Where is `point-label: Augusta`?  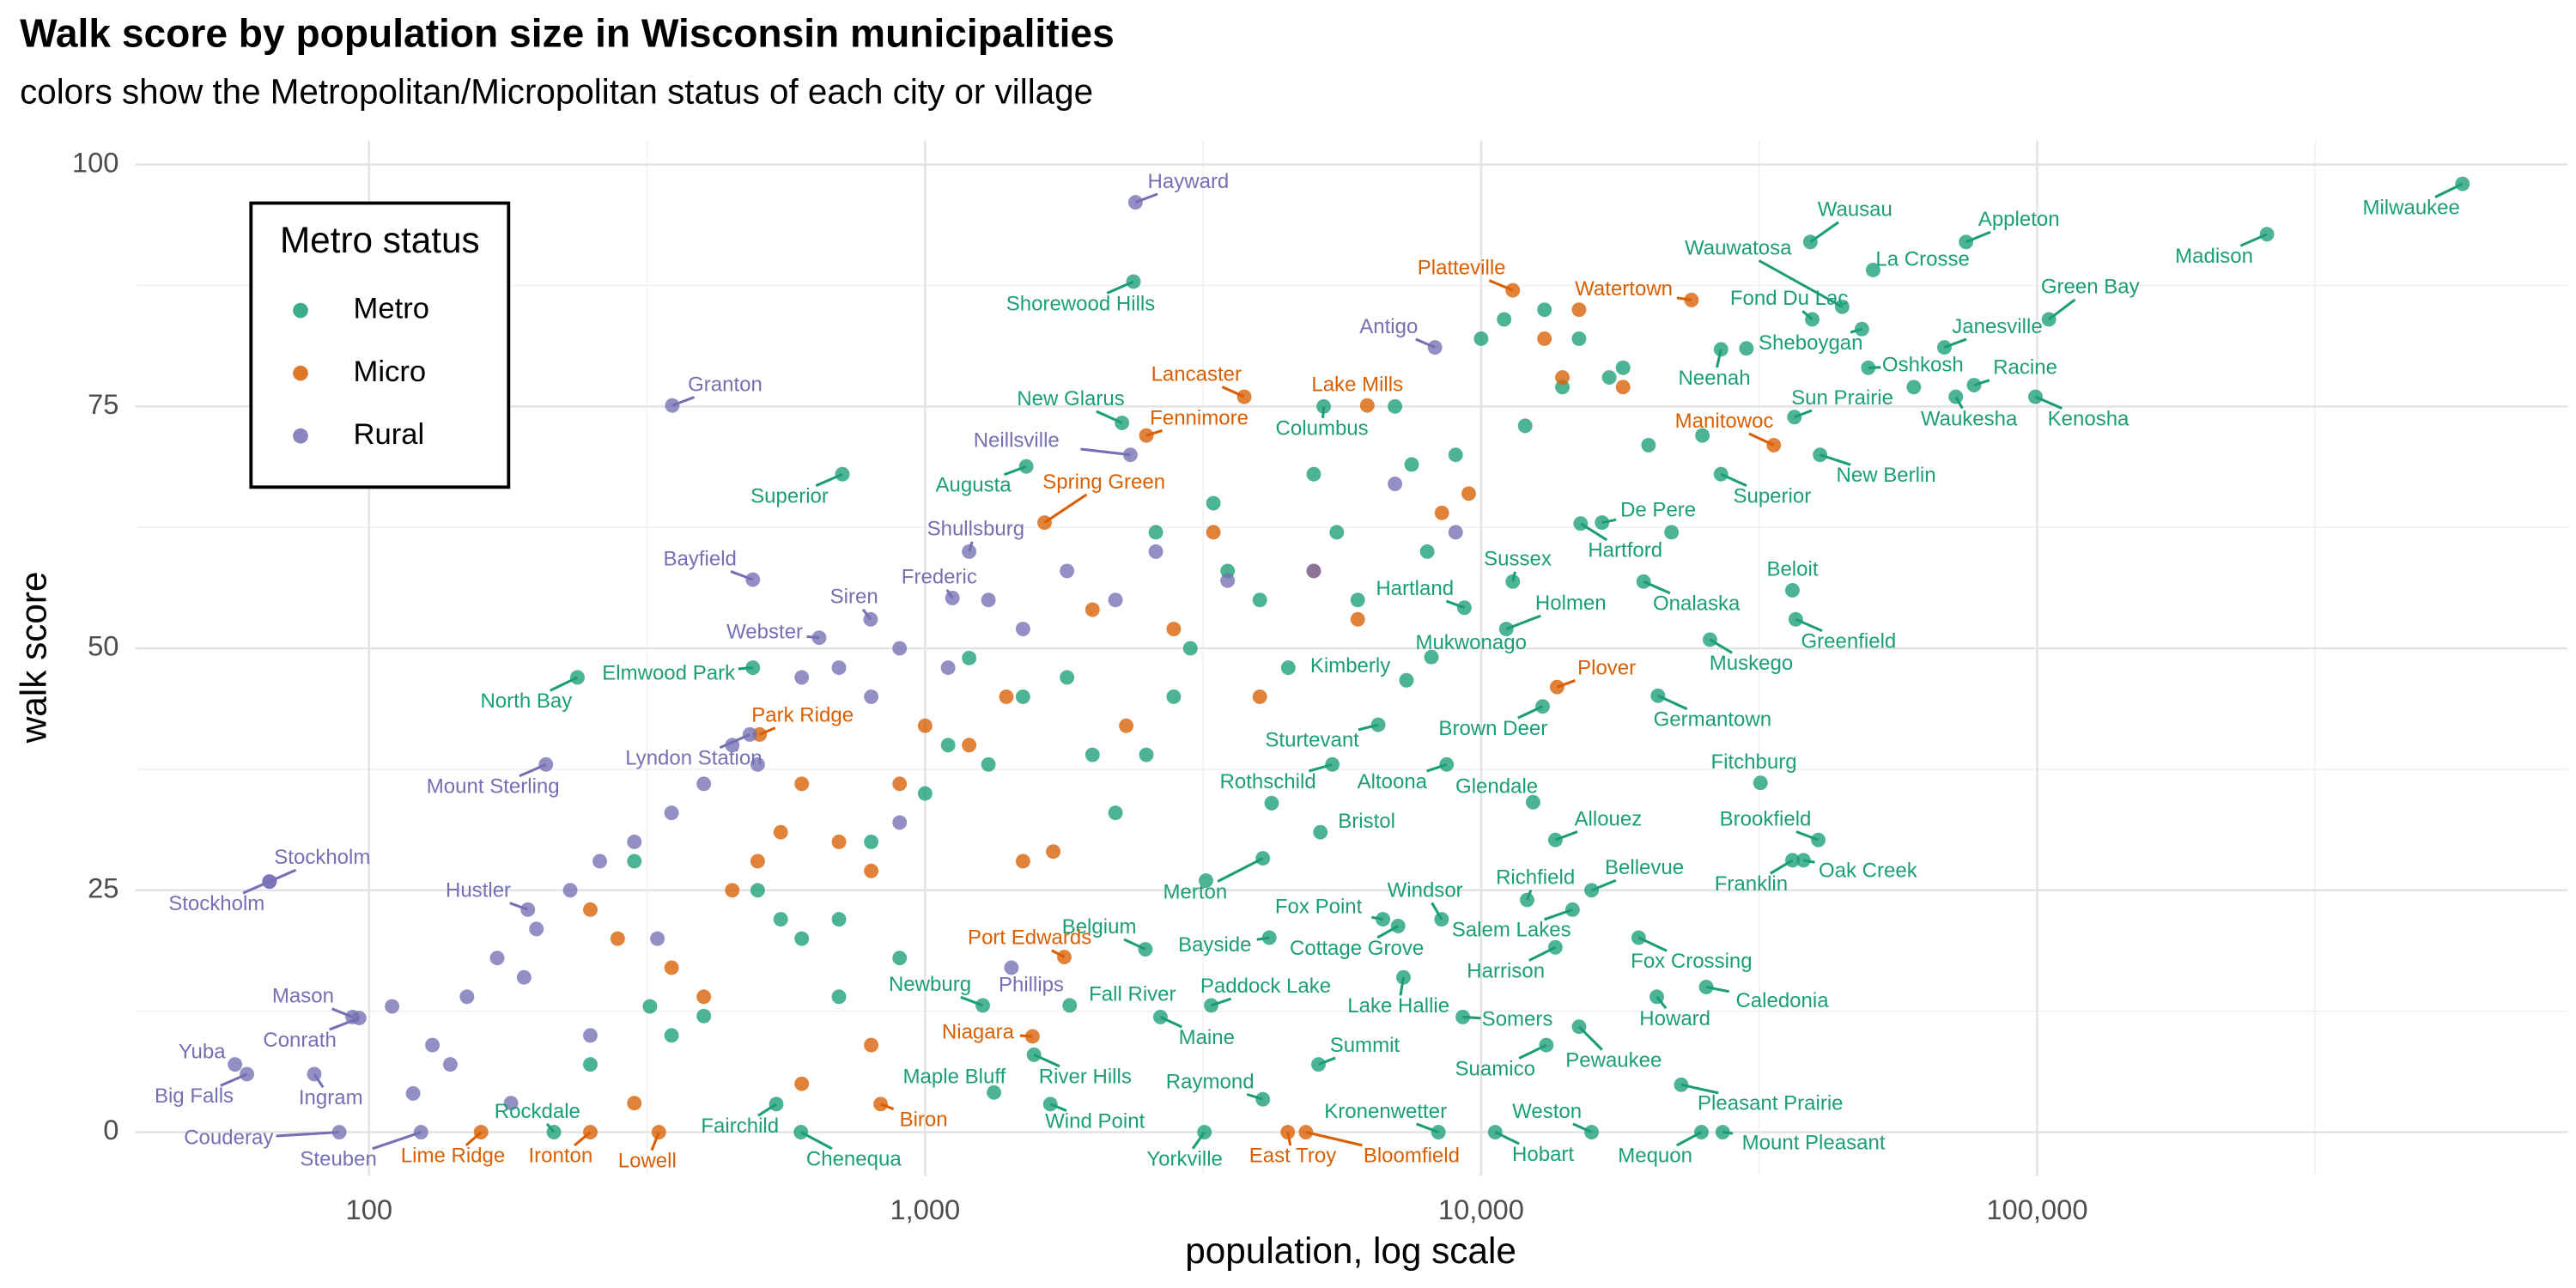 point-label: Augusta is located at coordinates (974, 486).